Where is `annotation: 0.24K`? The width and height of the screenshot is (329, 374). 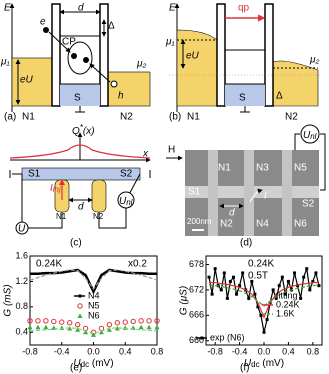 annotation: 0.24K is located at coordinates (49, 264).